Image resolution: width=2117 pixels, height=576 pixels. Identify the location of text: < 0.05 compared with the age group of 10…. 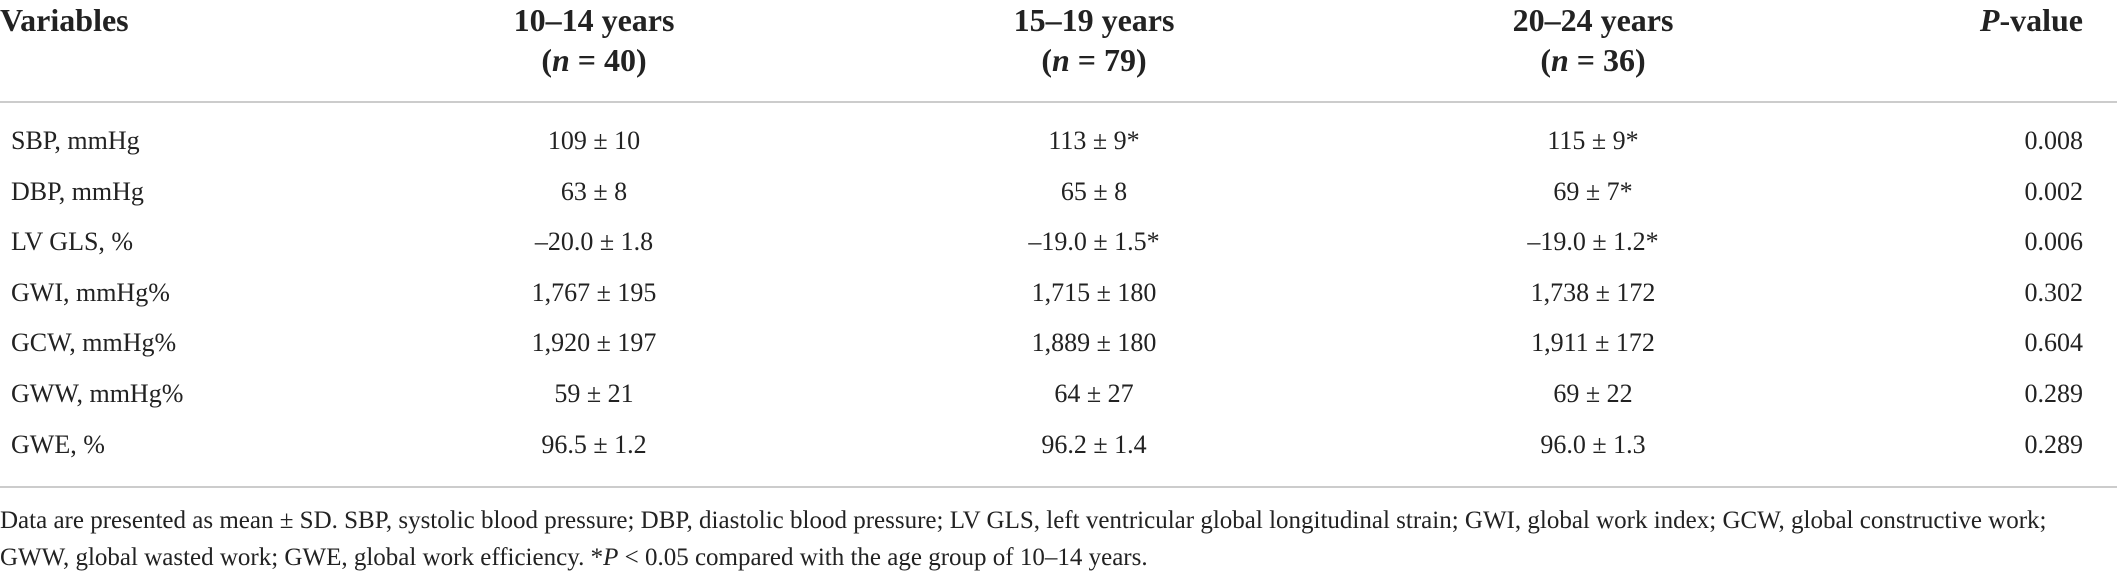
(883, 557).